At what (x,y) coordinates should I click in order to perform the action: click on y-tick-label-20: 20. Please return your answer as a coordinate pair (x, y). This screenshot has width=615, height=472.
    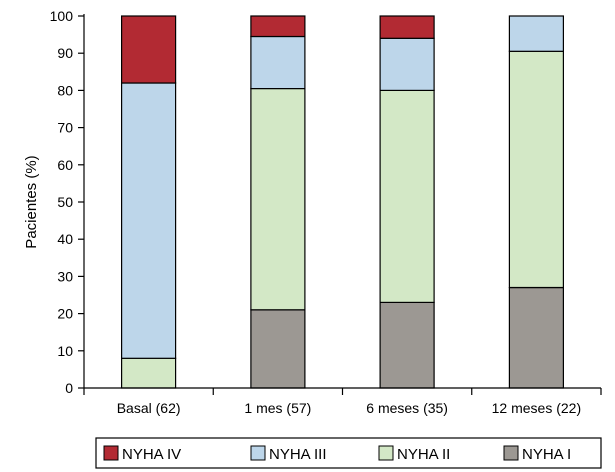
    Looking at the image, I should click on (65, 314).